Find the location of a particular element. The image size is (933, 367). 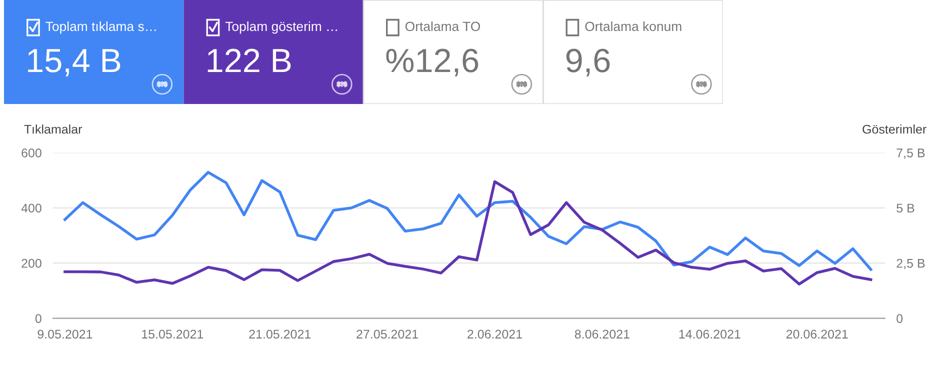

x-tick-label: 8.06.2021 is located at coordinates (602, 334).